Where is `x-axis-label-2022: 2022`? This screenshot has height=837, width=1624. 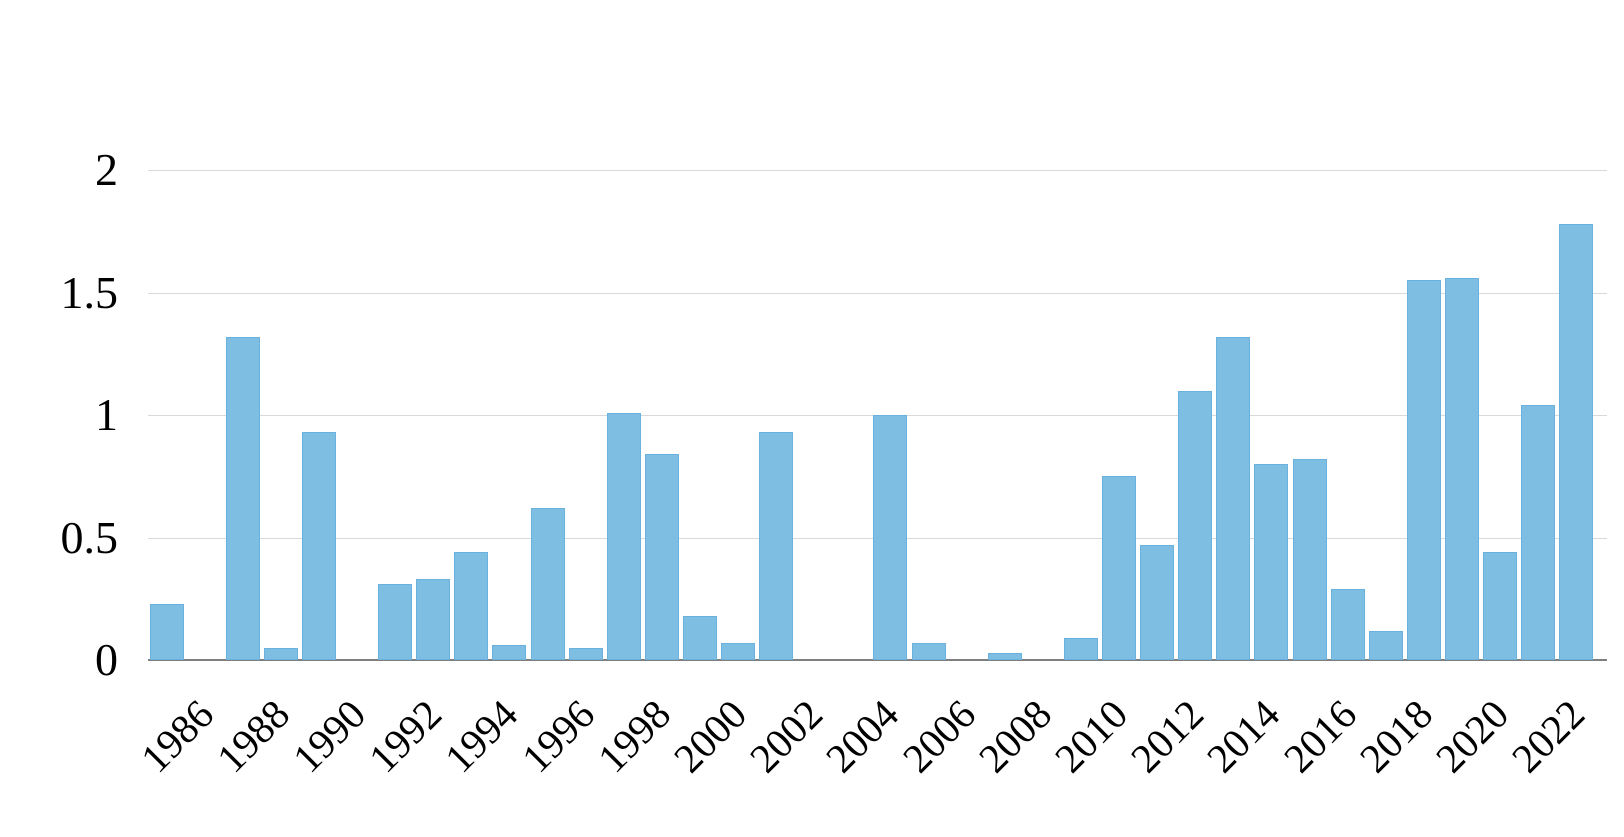 x-axis-label-2022: 2022 is located at coordinates (1548, 736).